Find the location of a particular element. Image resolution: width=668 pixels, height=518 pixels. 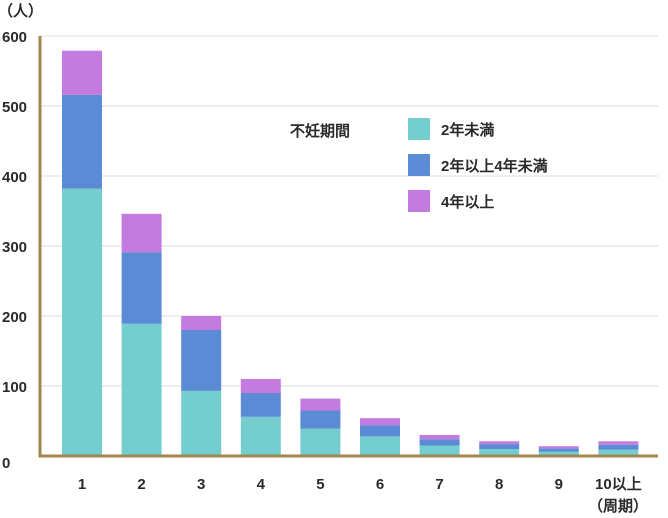

x-tick-label: 7 is located at coordinates (439, 484).